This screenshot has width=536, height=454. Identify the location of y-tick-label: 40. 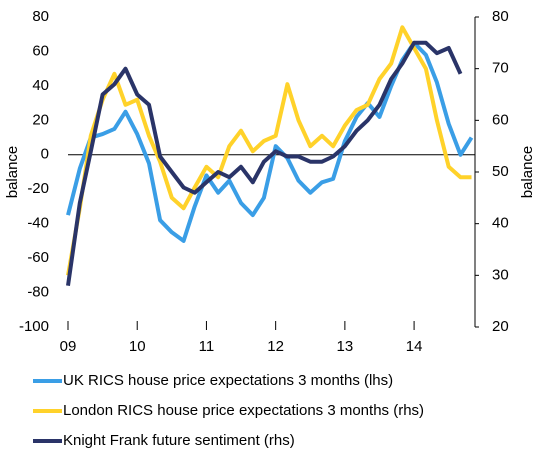
(40, 85).